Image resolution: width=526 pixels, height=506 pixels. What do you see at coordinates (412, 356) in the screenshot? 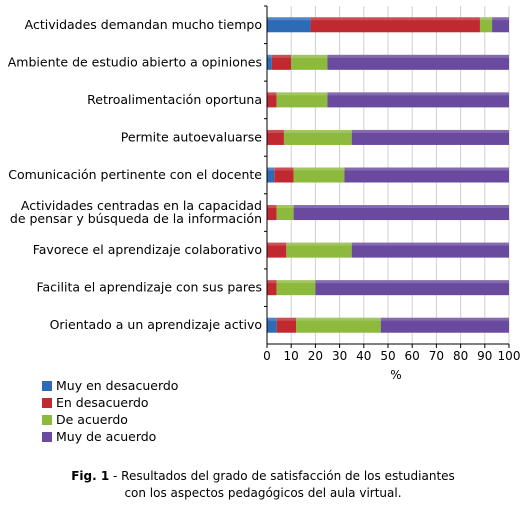
I see `x-tick-label: 60` at bounding box center [412, 356].